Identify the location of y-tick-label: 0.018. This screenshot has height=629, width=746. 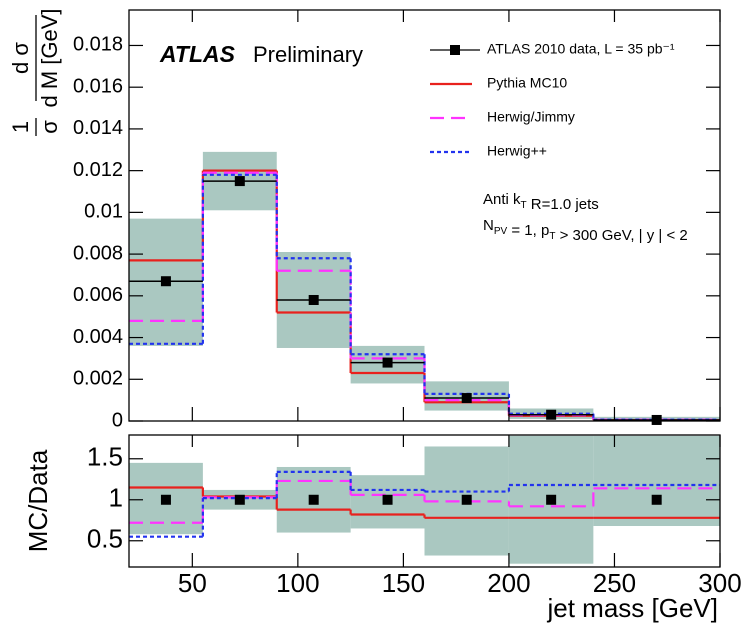
(98, 45).